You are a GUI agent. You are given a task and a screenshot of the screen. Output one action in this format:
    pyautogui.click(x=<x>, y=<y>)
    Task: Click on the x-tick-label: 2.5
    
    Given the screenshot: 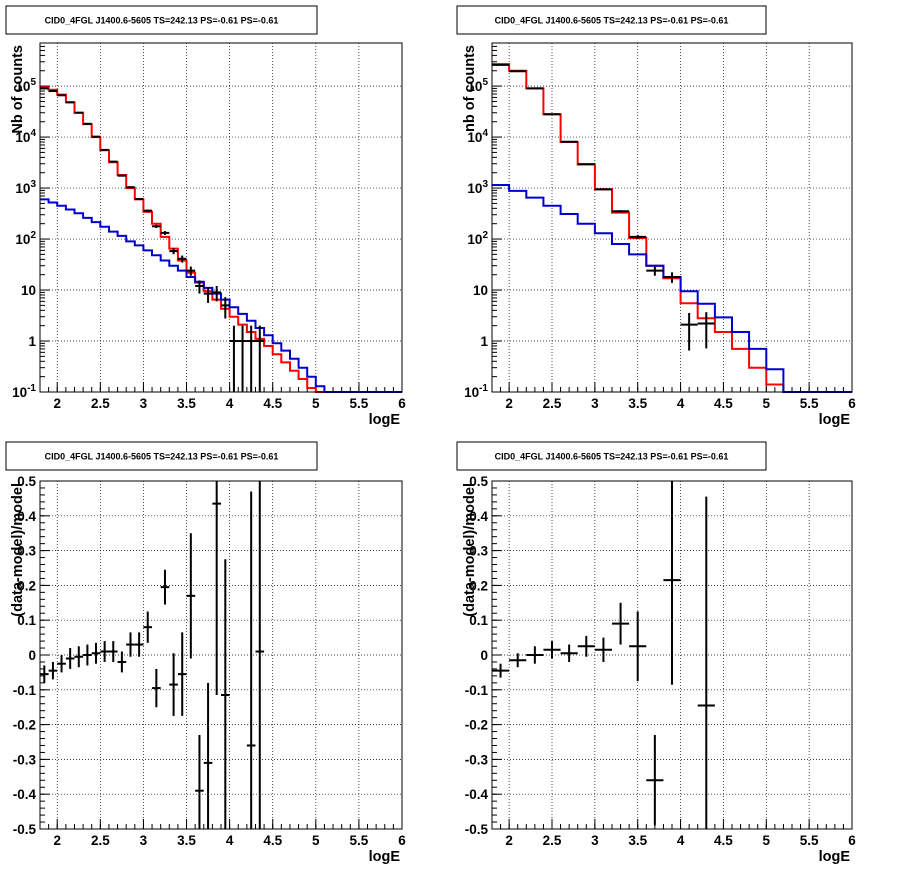 What is the action you would take?
    pyautogui.click(x=552, y=840)
    